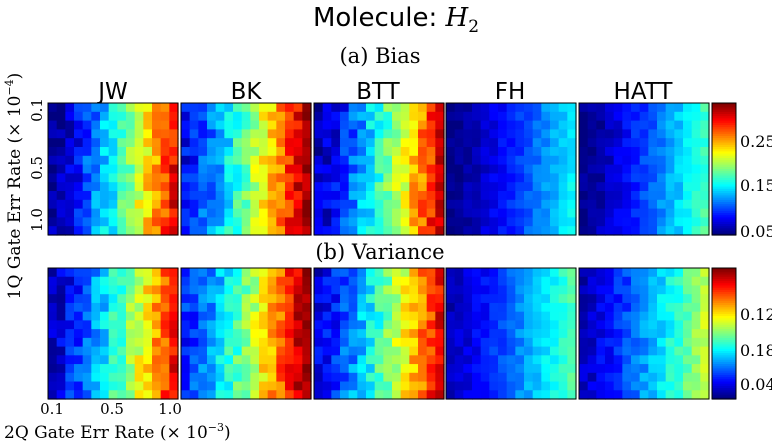 This screenshot has height=448, width=772. What do you see at coordinates (724, 183) in the screenshot?
I see `colorbar-segment` at bounding box center [724, 183].